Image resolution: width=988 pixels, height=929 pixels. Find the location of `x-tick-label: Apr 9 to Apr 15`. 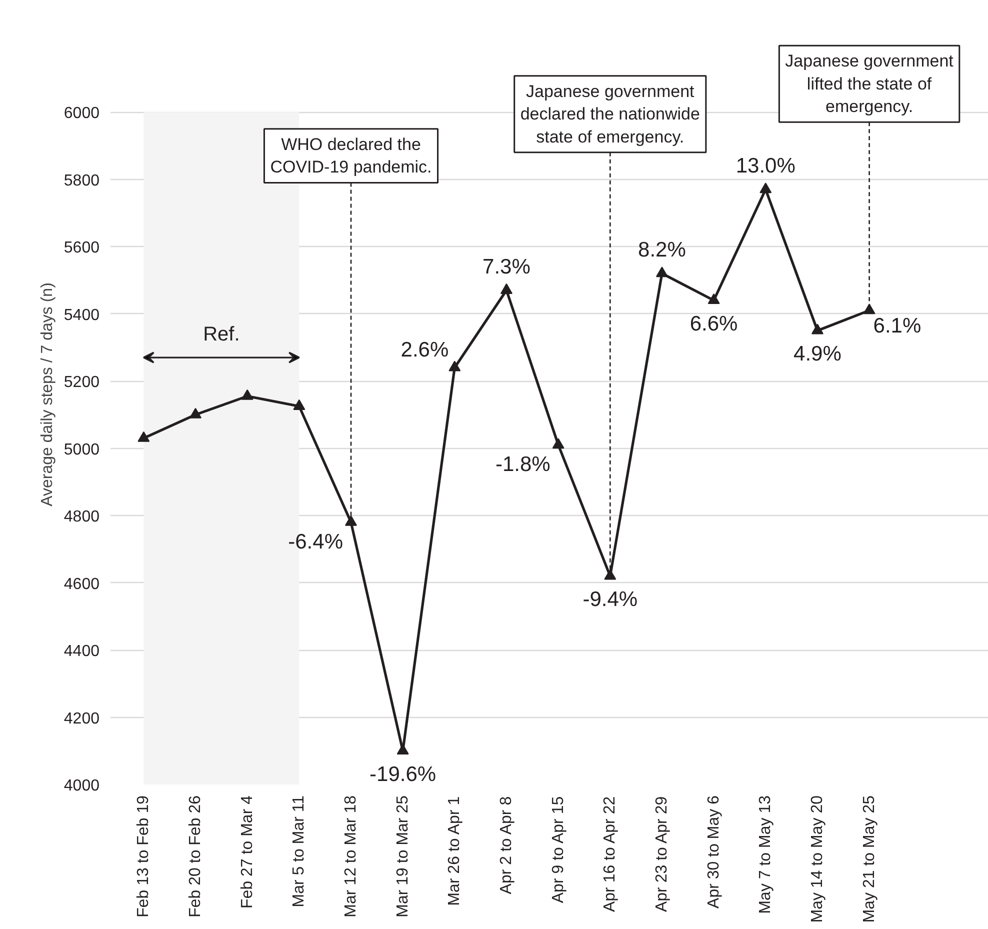

x-tick-label: Apr 9 to Apr 15 is located at coordinates (558, 850).